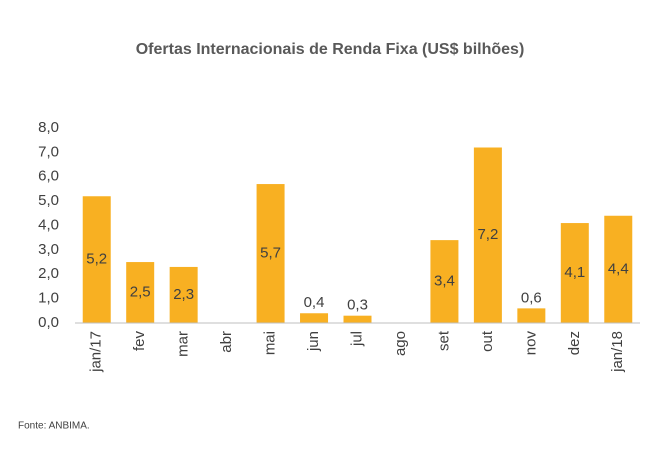 The height and width of the screenshot is (450, 658). What do you see at coordinates (574, 343) in the screenshot?
I see `x-tick-label: dez` at bounding box center [574, 343].